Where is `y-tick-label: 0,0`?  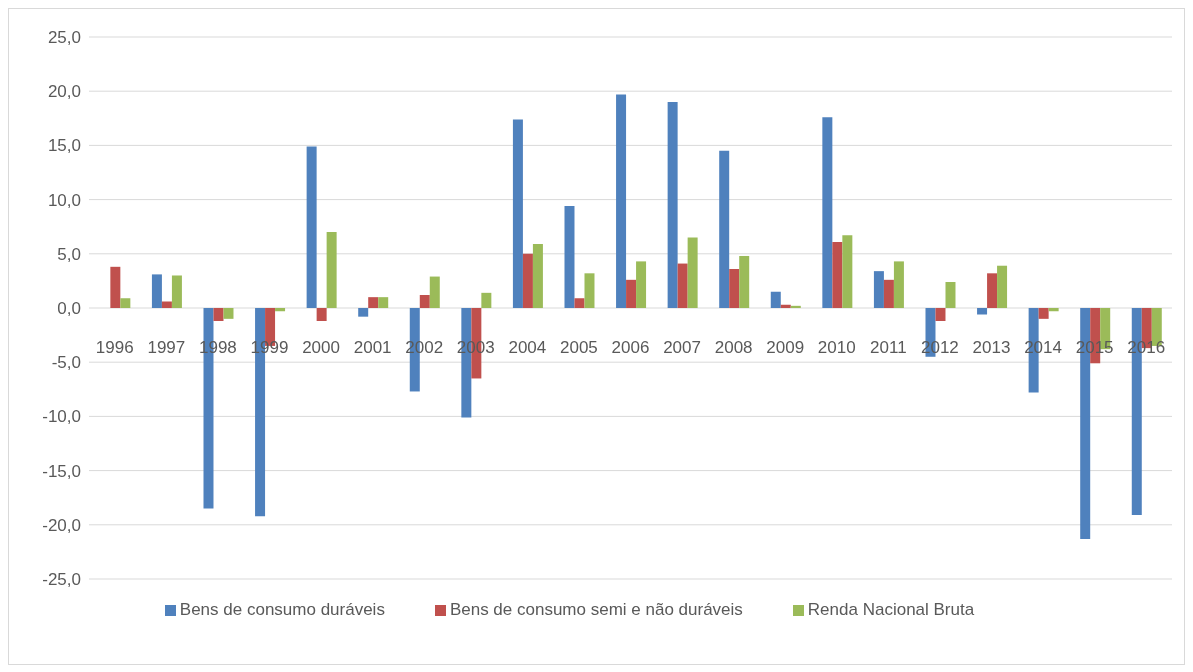
y-tick-label: 0,0 is located at coordinates (69, 309).